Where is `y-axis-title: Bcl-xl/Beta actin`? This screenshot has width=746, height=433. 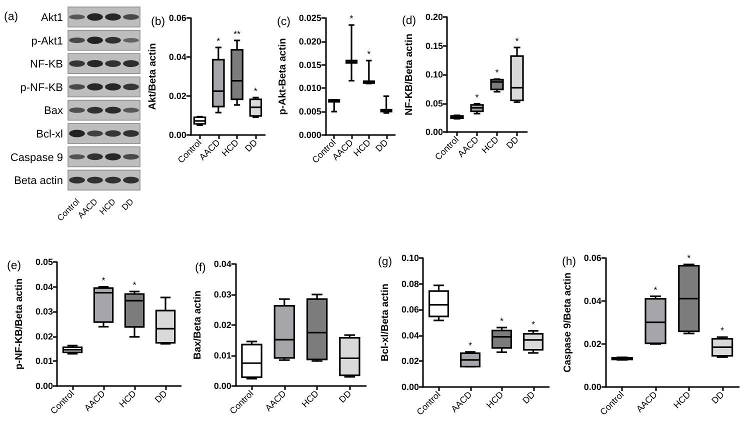
y-axis-title: Bcl-xl/Beta actin is located at coordinates (386, 323).